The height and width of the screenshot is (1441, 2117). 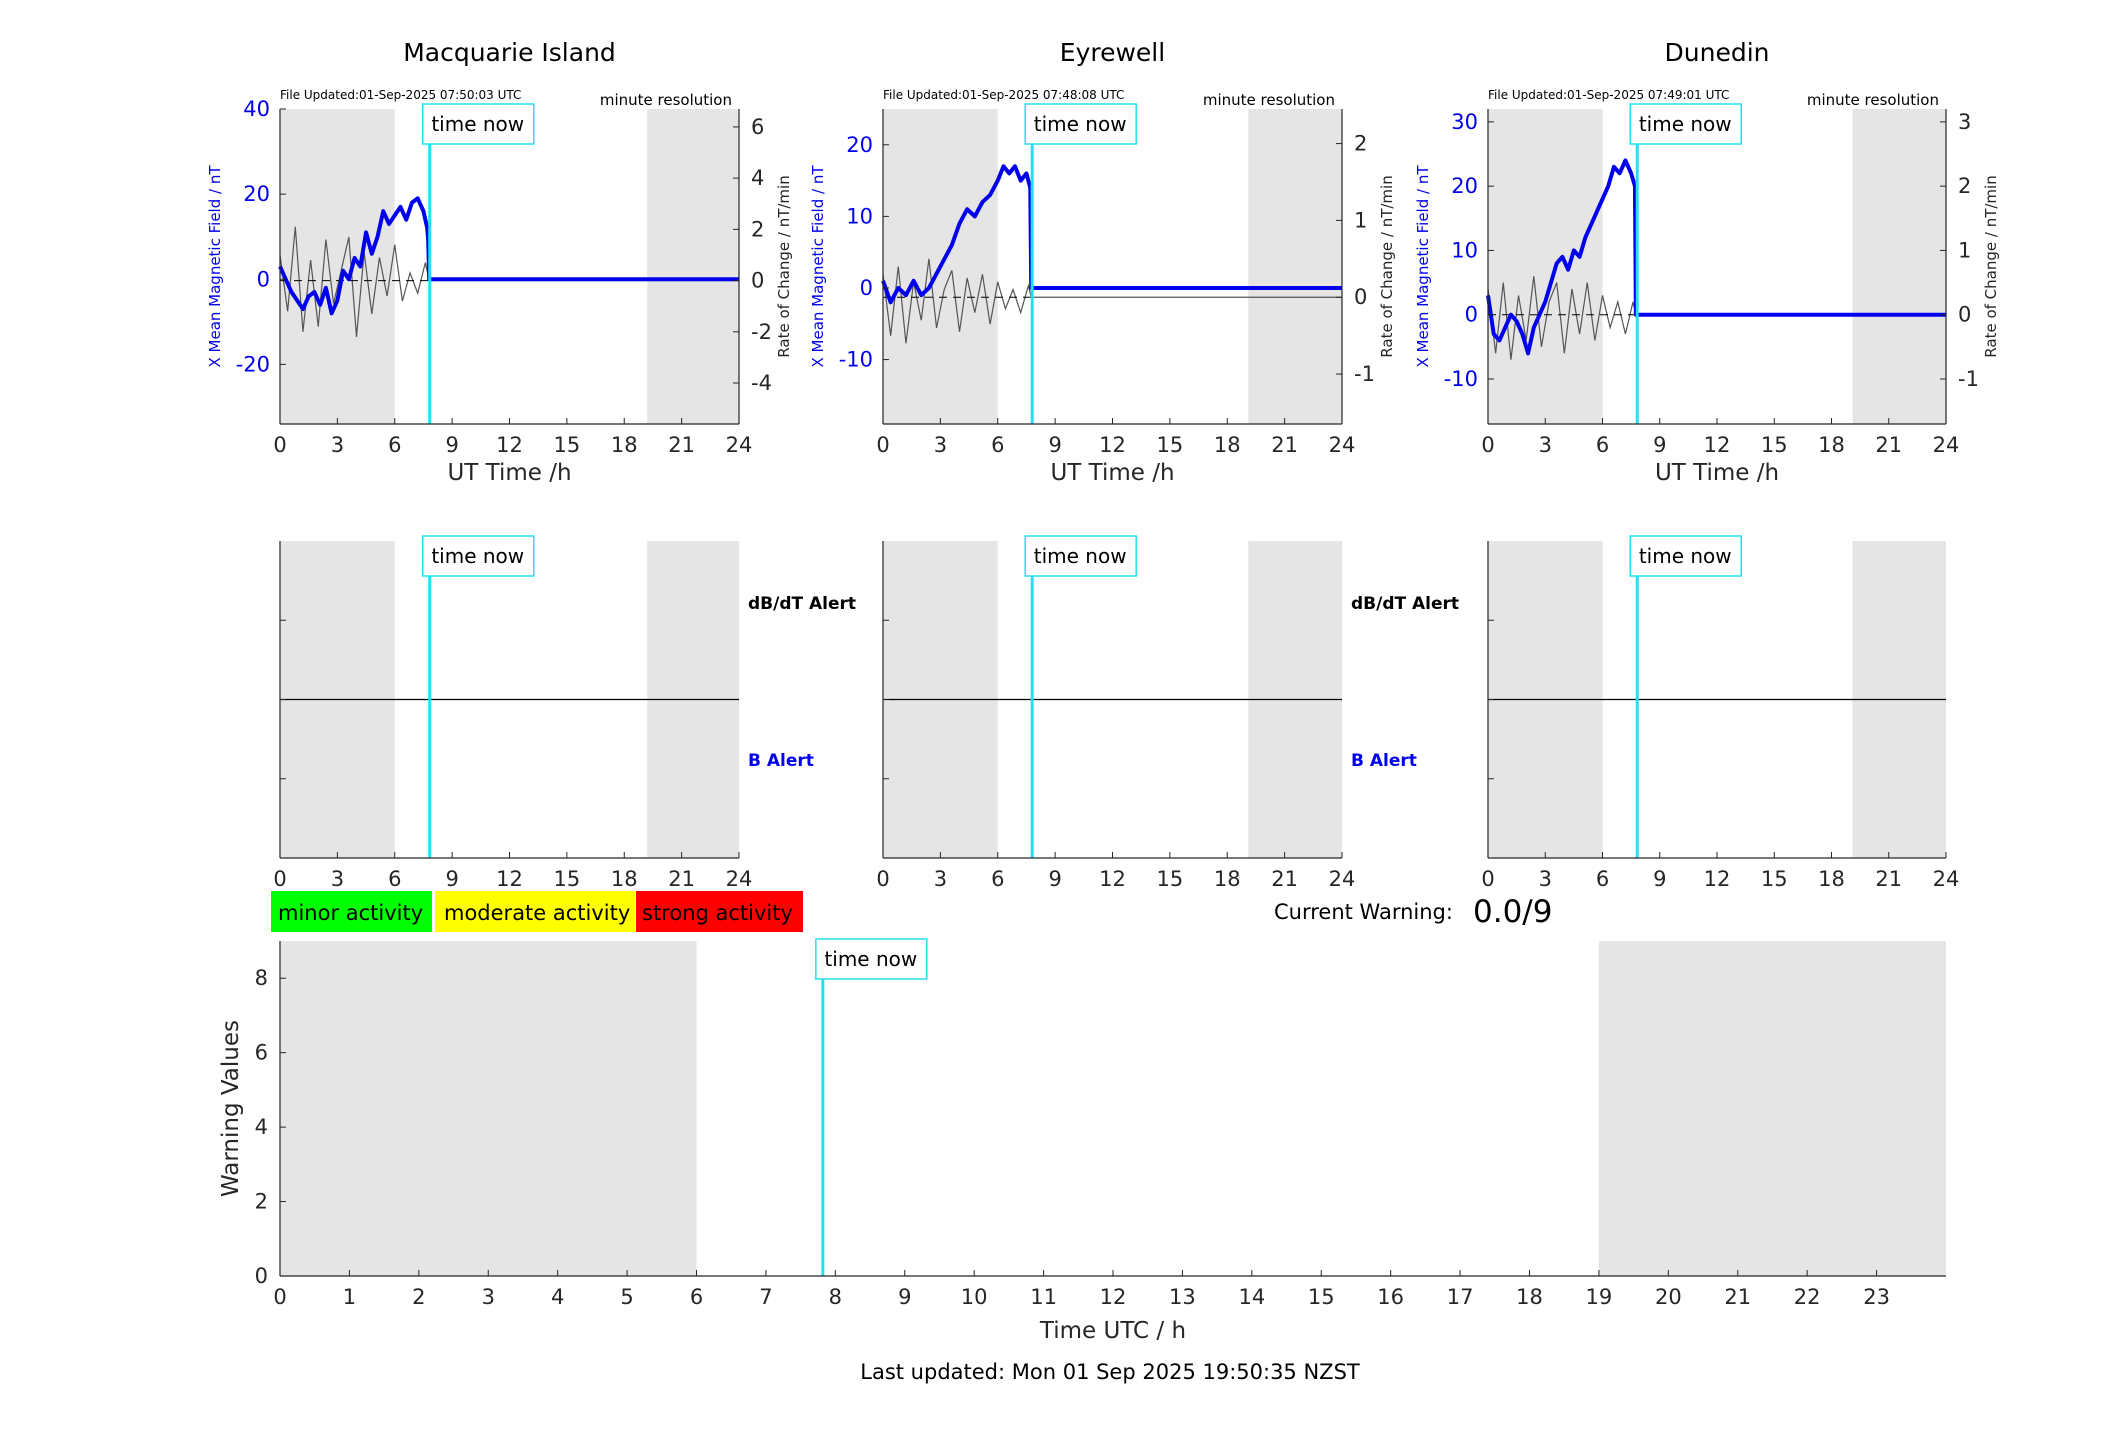 What do you see at coordinates (757, 178) in the screenshot?
I see `y2-tick-label: 4` at bounding box center [757, 178].